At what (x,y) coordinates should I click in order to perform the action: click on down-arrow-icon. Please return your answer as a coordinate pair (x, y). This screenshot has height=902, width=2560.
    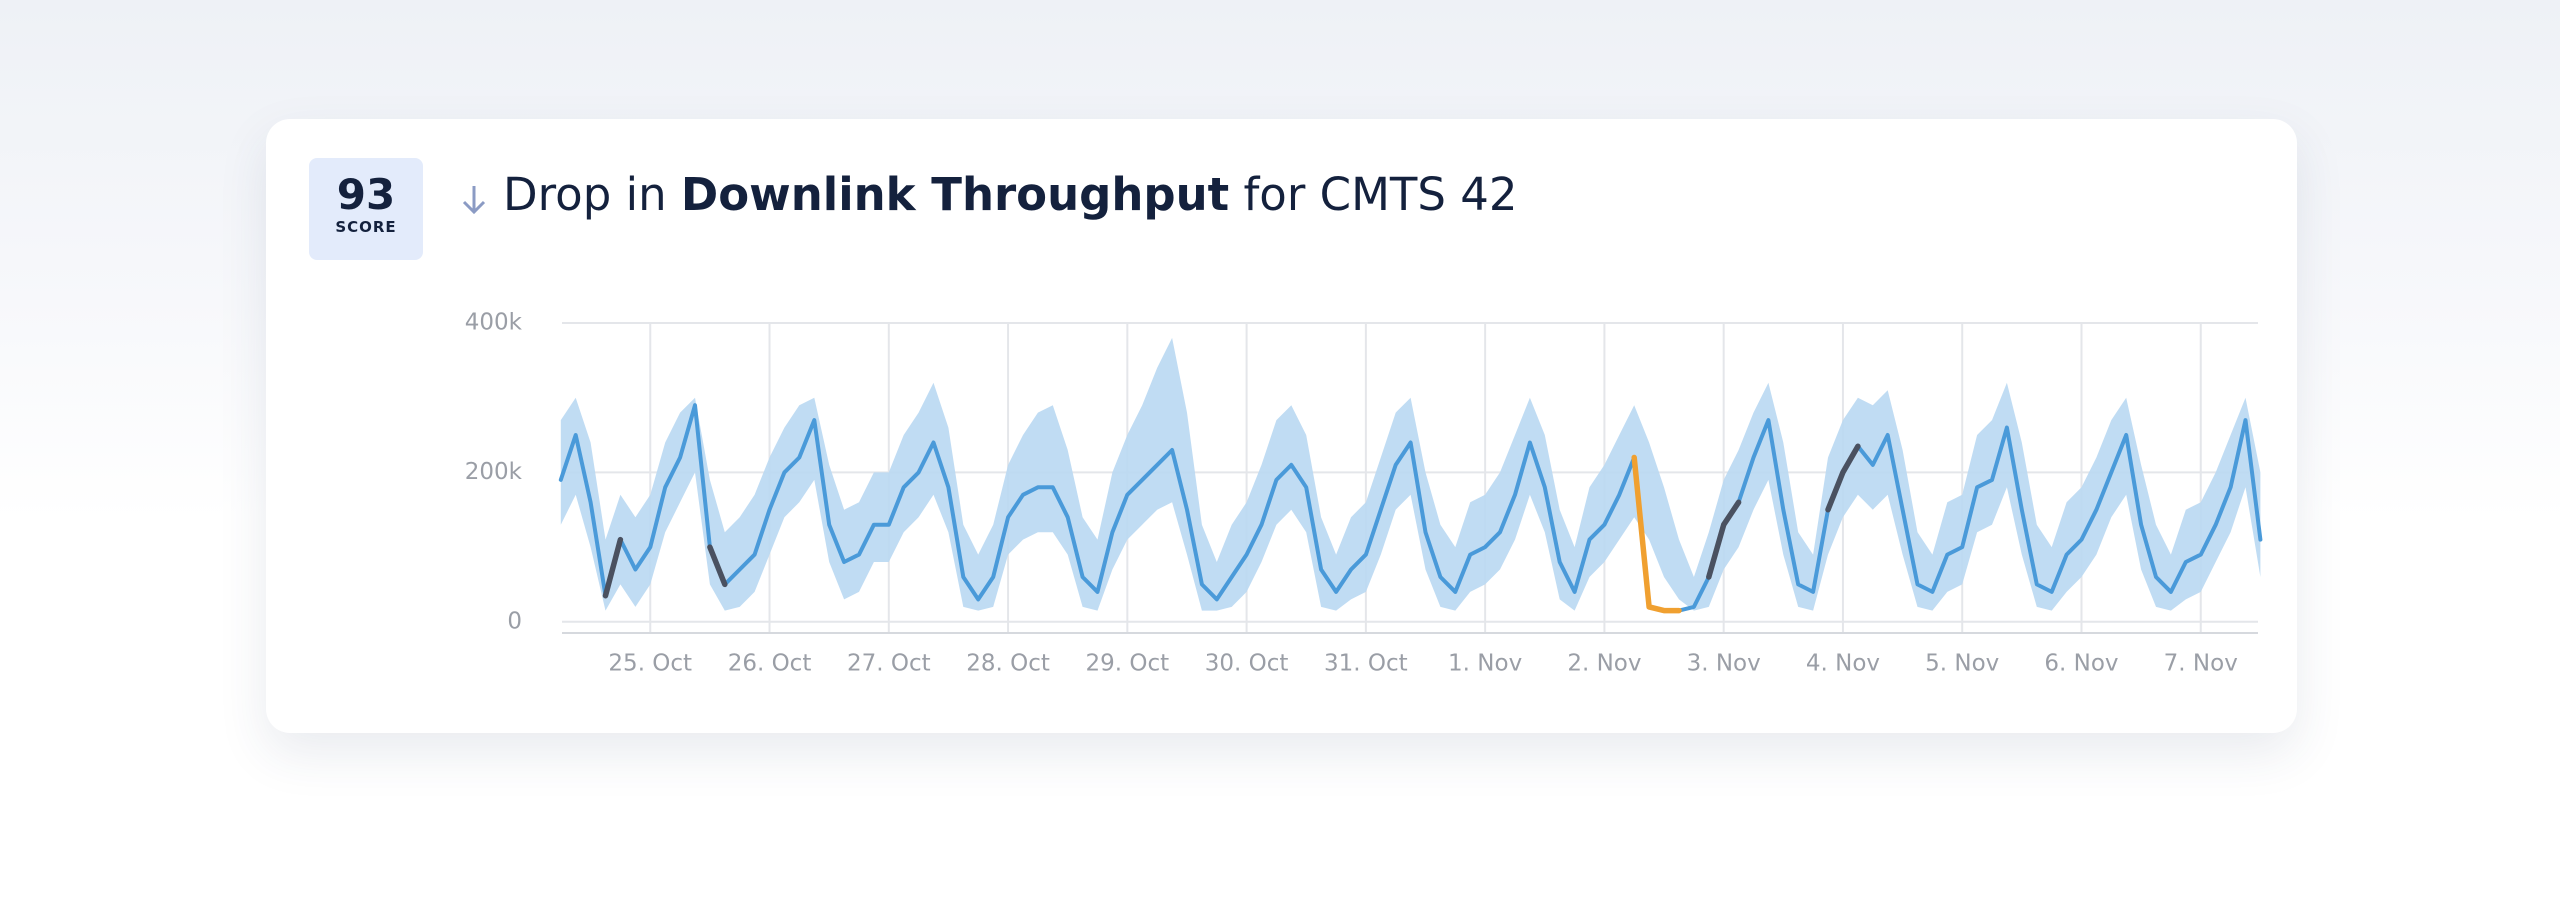
    Looking at the image, I should click on (474, 200).